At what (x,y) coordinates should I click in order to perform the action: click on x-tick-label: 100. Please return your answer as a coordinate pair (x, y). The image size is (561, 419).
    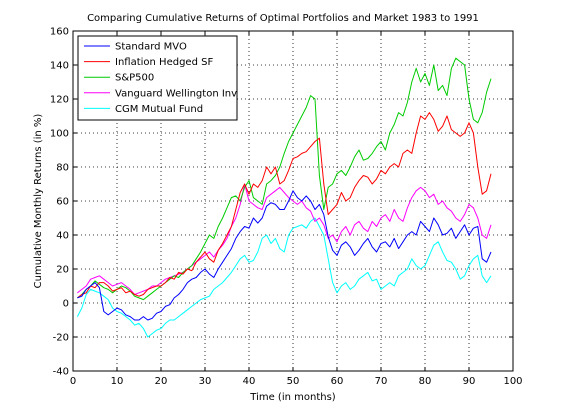
    Looking at the image, I should click on (512, 381).